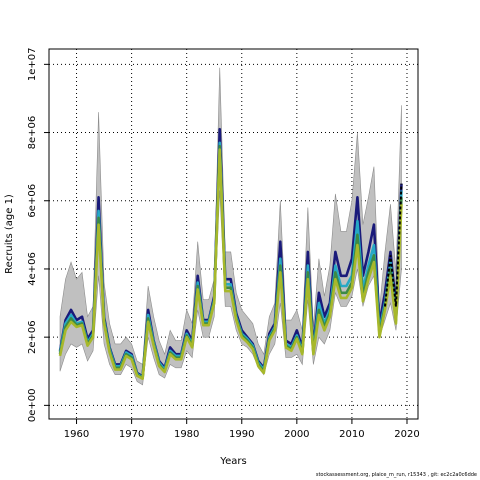  Describe the element at coordinates (131, 434) in the screenshot. I see `x-tick-label-1: 1970` at that location.